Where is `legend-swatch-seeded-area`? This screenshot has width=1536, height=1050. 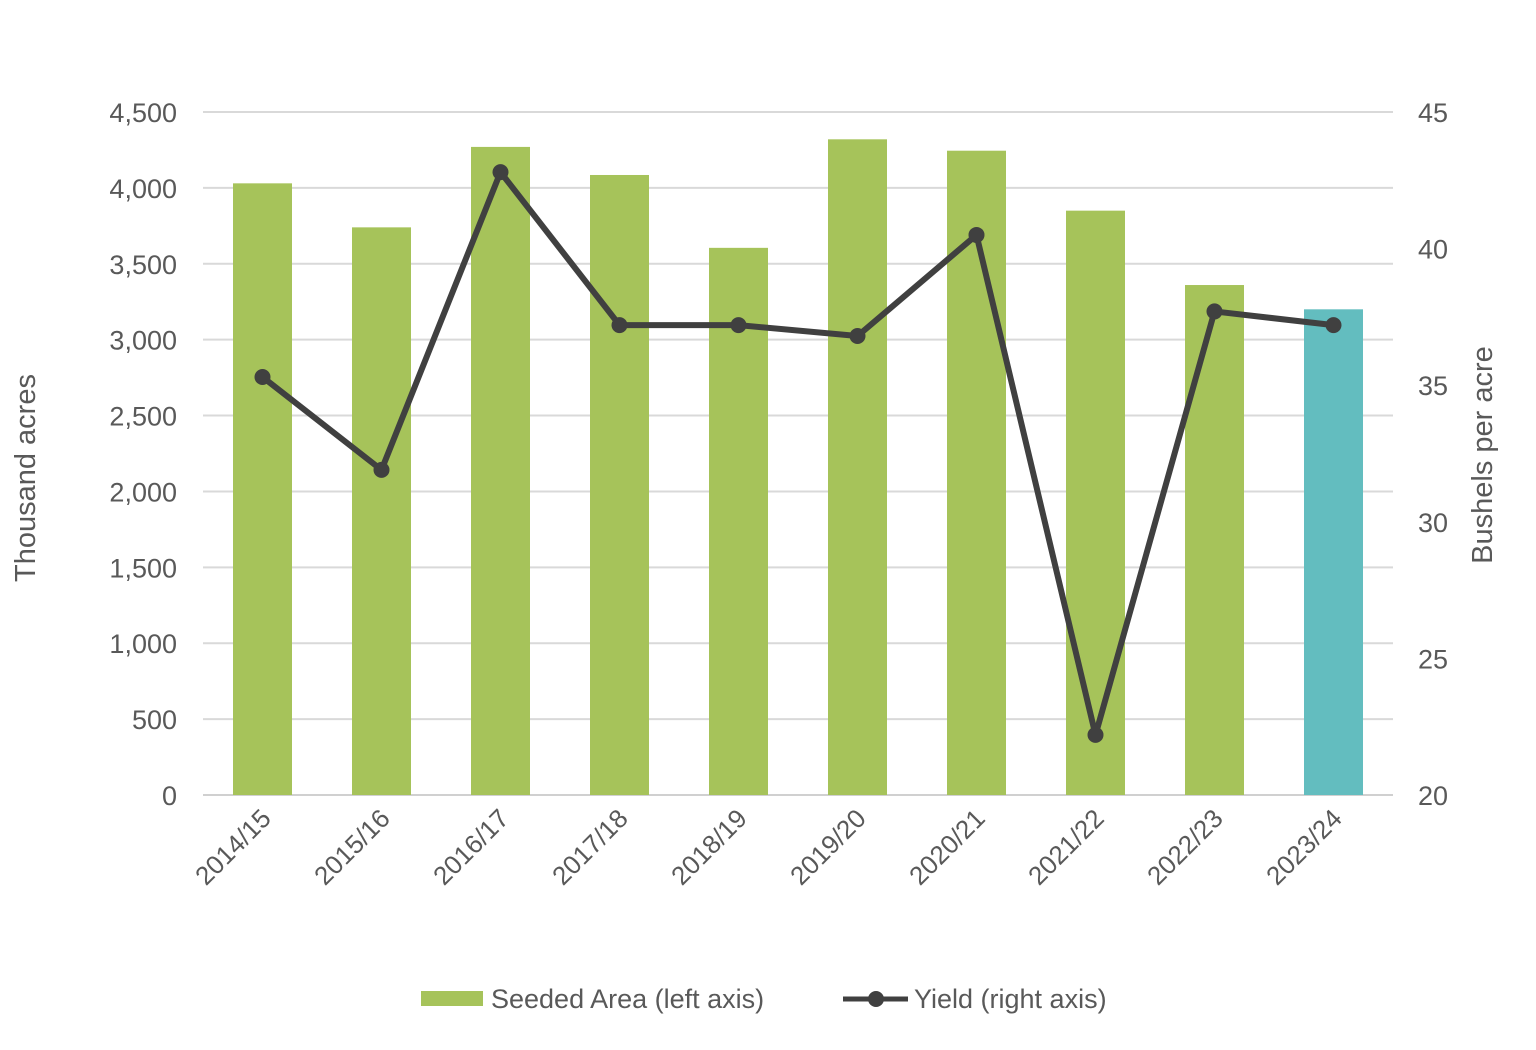
legend-swatch-seeded-area is located at coordinates (452, 998).